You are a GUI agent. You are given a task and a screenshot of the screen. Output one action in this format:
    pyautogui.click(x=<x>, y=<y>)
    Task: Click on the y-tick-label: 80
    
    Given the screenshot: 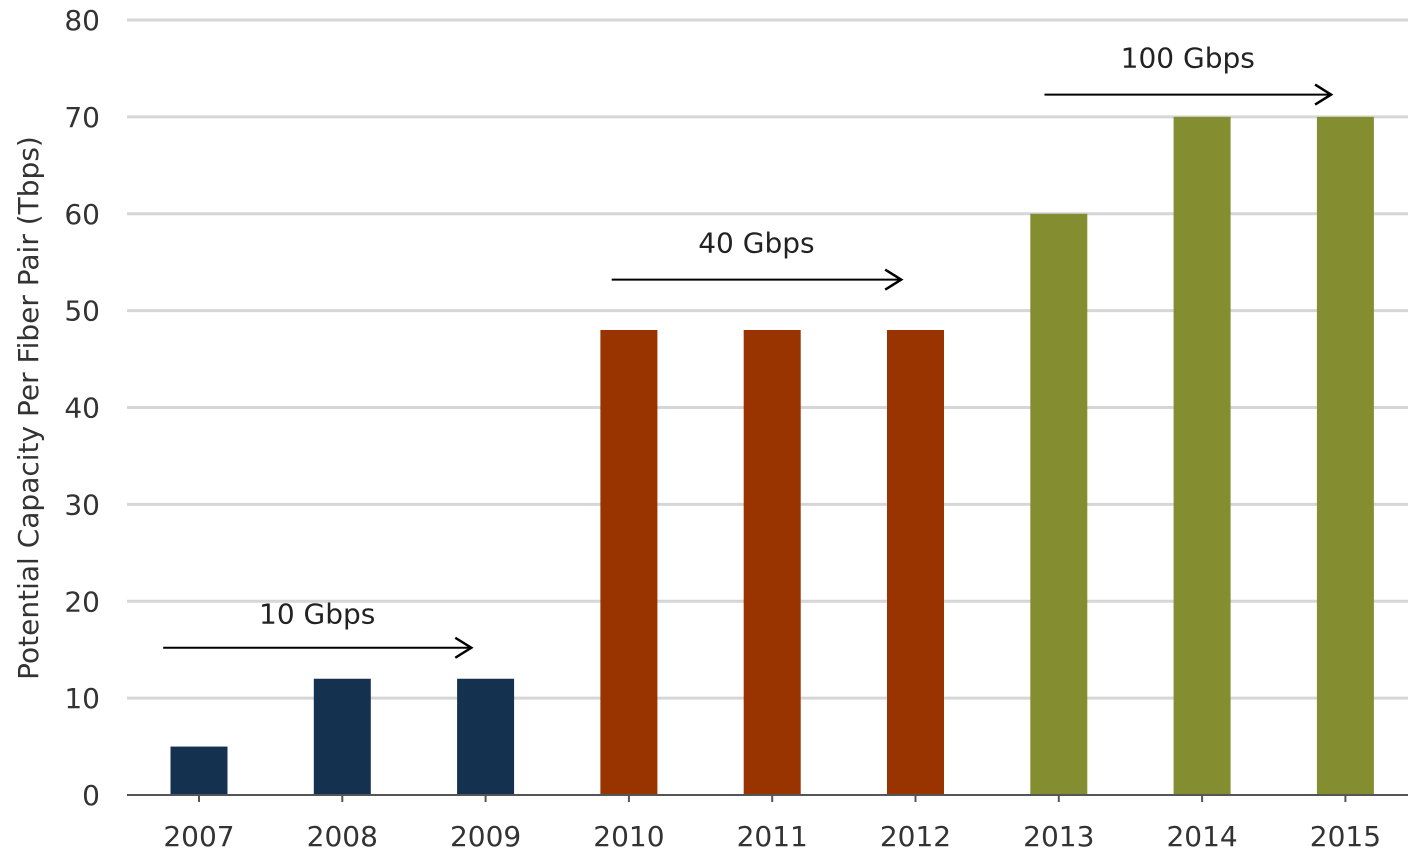 What is the action you would take?
    pyautogui.click(x=82, y=20)
    